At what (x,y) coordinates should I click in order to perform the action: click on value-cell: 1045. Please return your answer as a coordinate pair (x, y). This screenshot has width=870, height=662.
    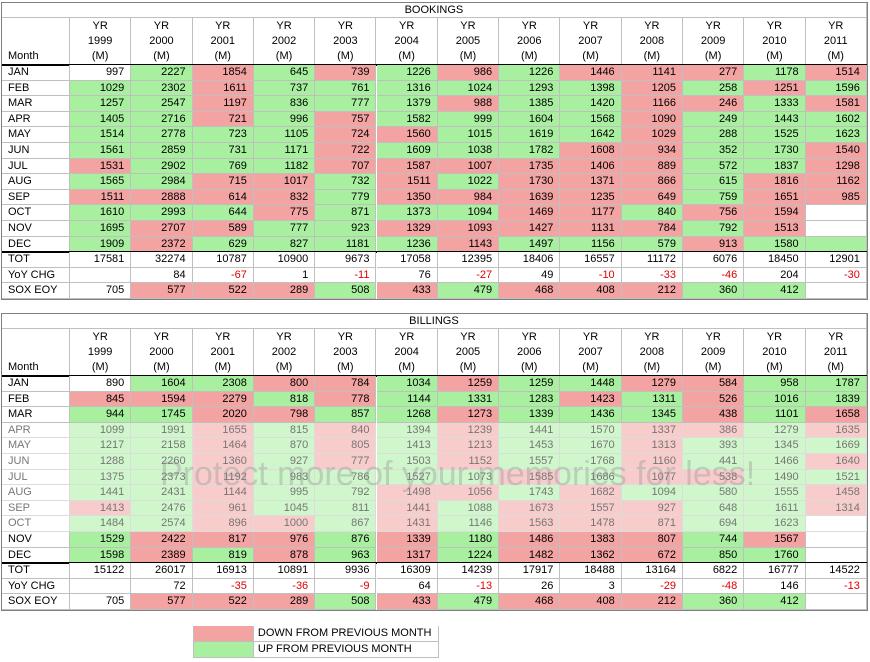
    Looking at the image, I should click on (284, 508).